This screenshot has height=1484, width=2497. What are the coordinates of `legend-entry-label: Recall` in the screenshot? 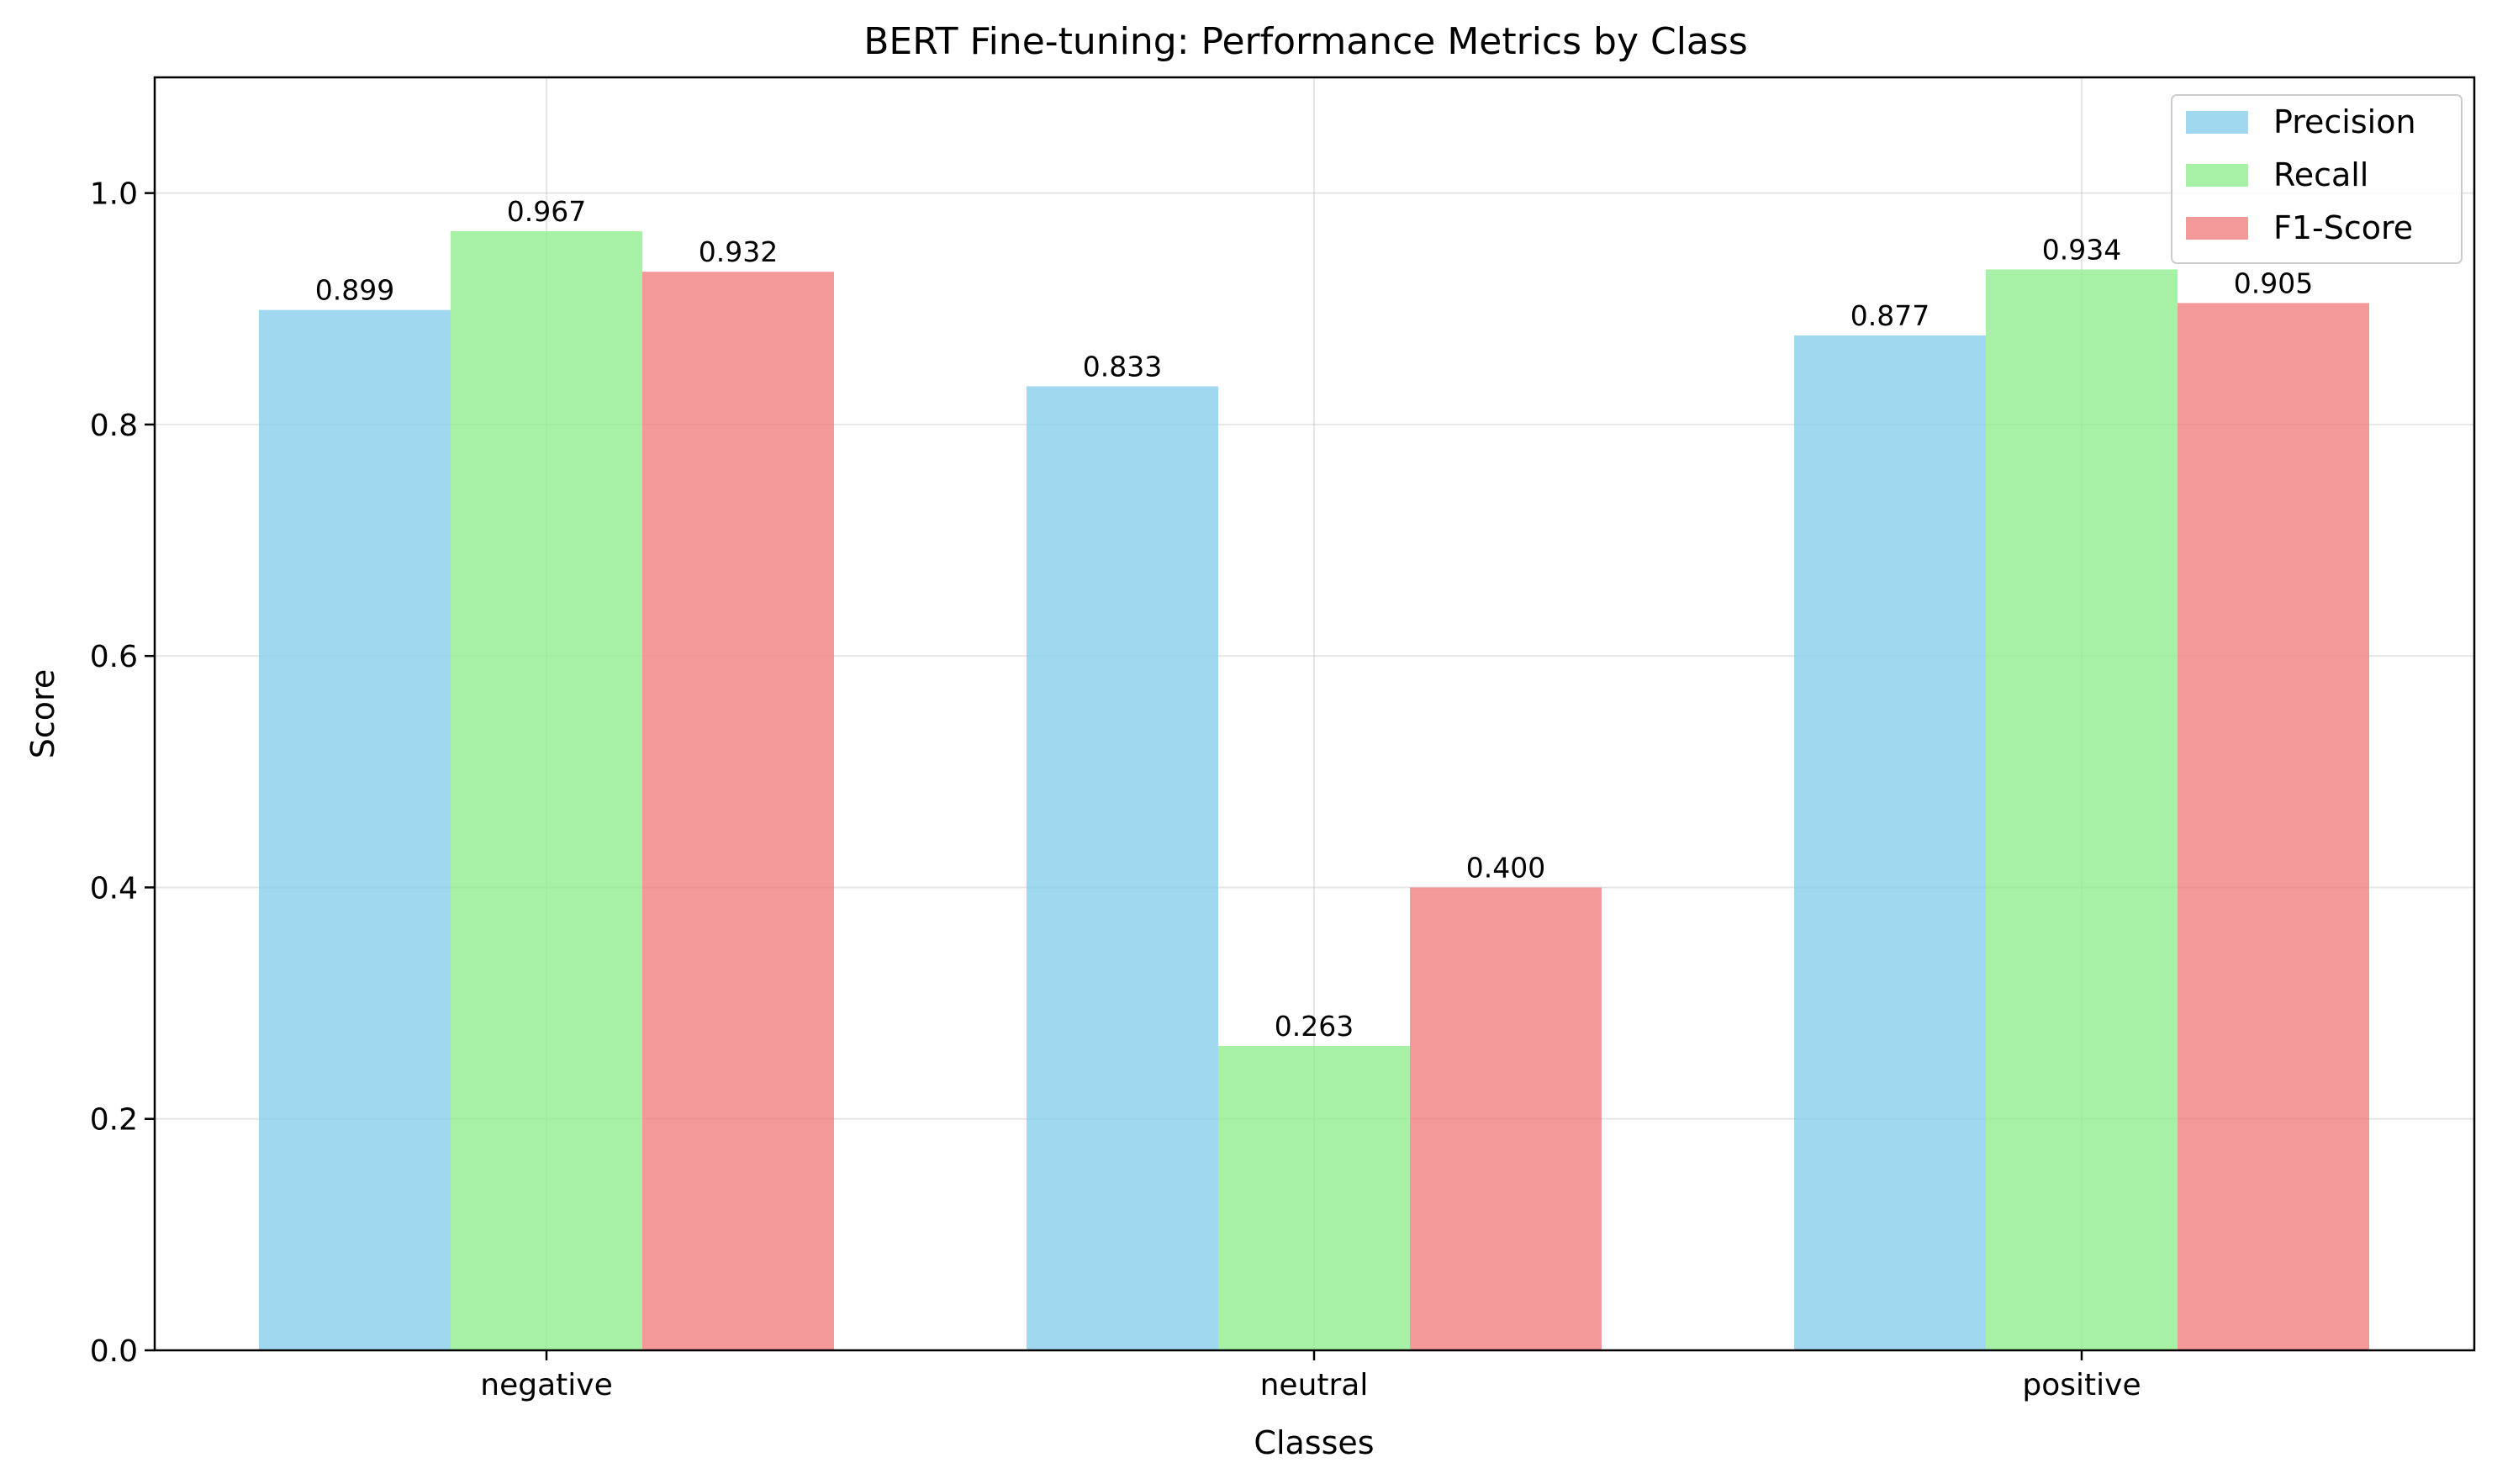 It's located at (2320, 174).